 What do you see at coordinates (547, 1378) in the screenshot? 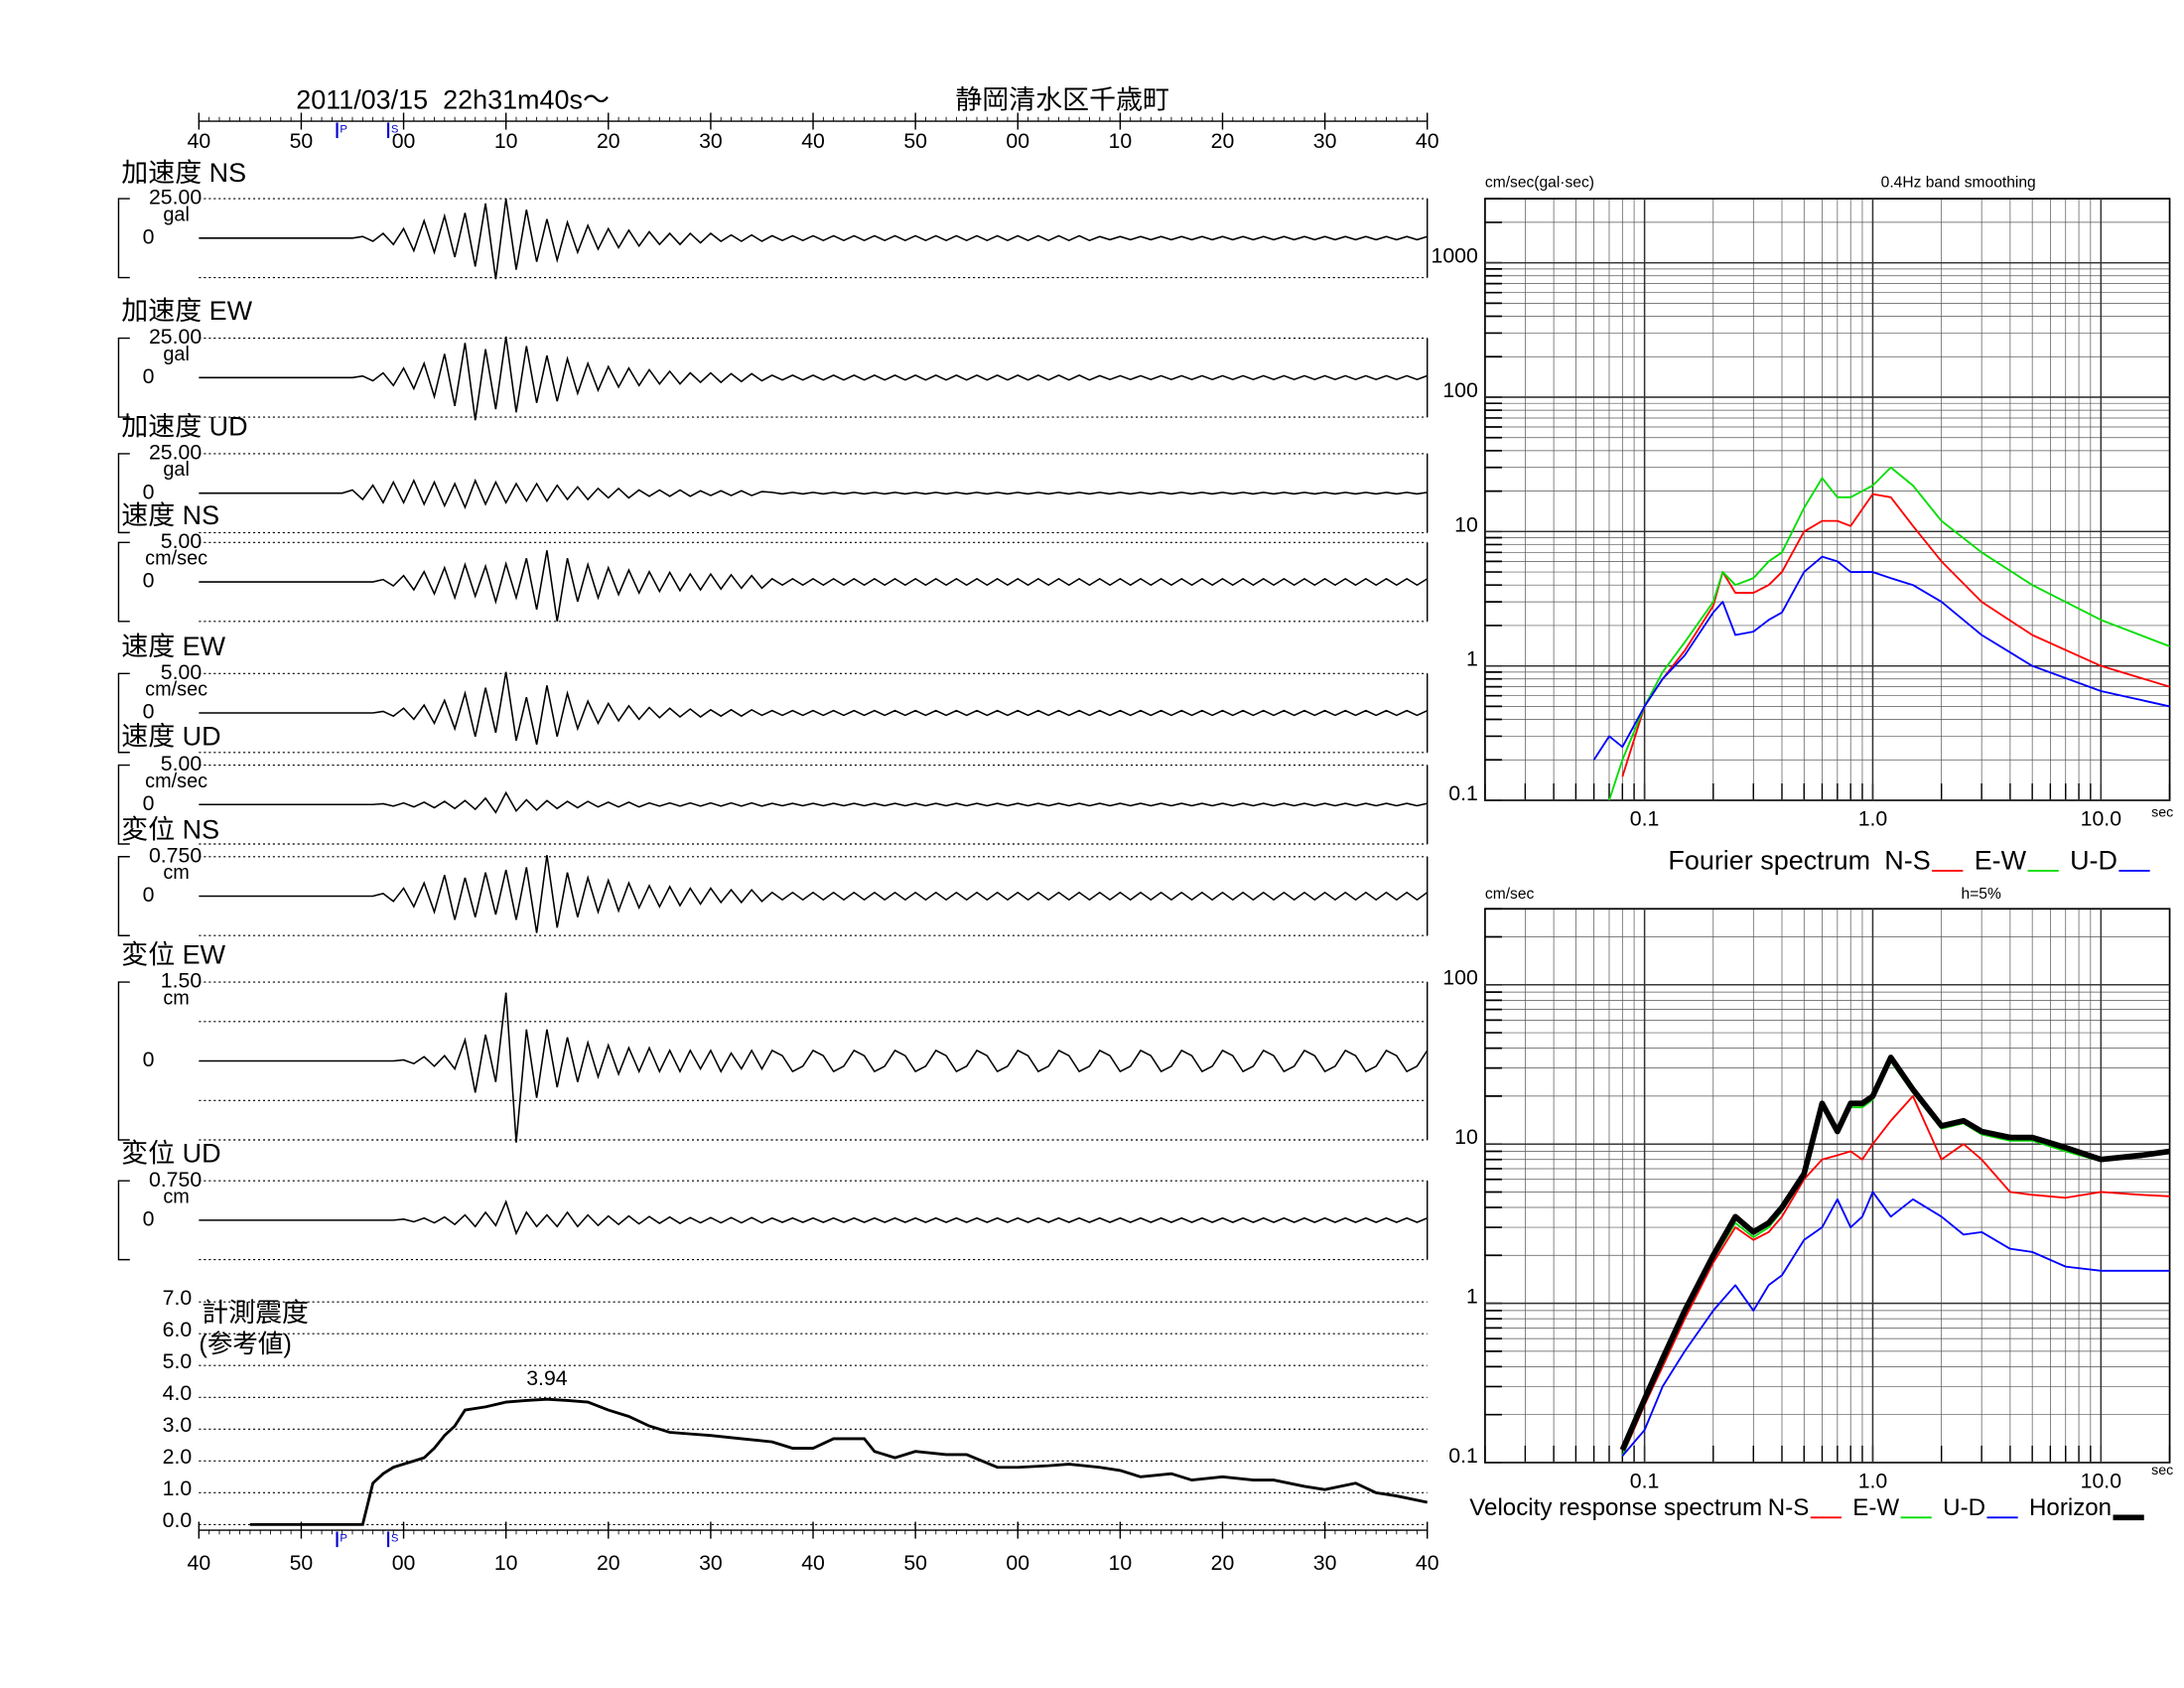
I see `peak-label: 3.94` at bounding box center [547, 1378].